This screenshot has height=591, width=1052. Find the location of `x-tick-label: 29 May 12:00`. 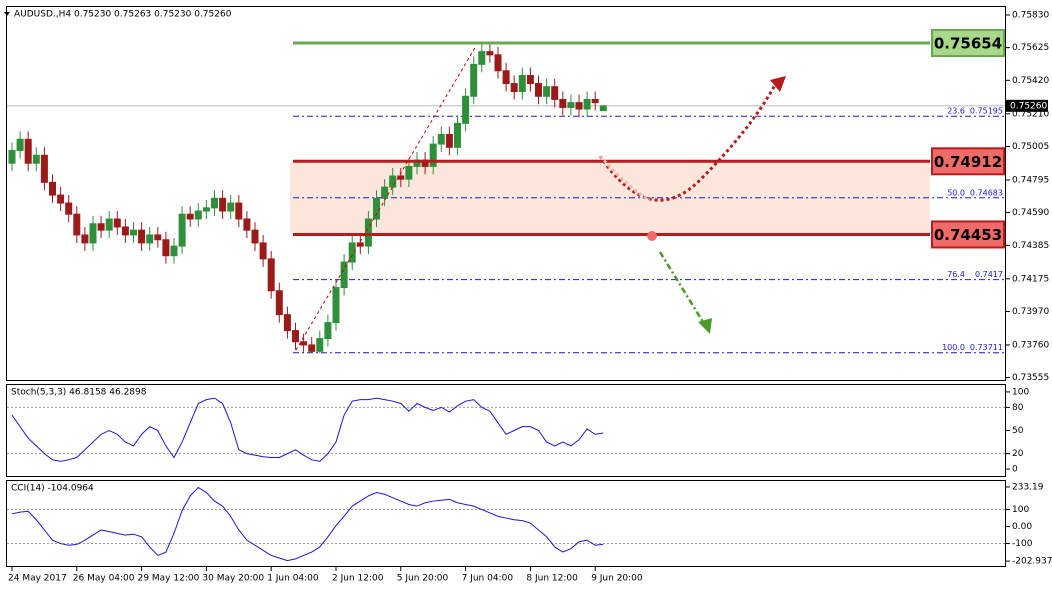

x-tick-label: 29 May 12:00 is located at coordinates (169, 579).